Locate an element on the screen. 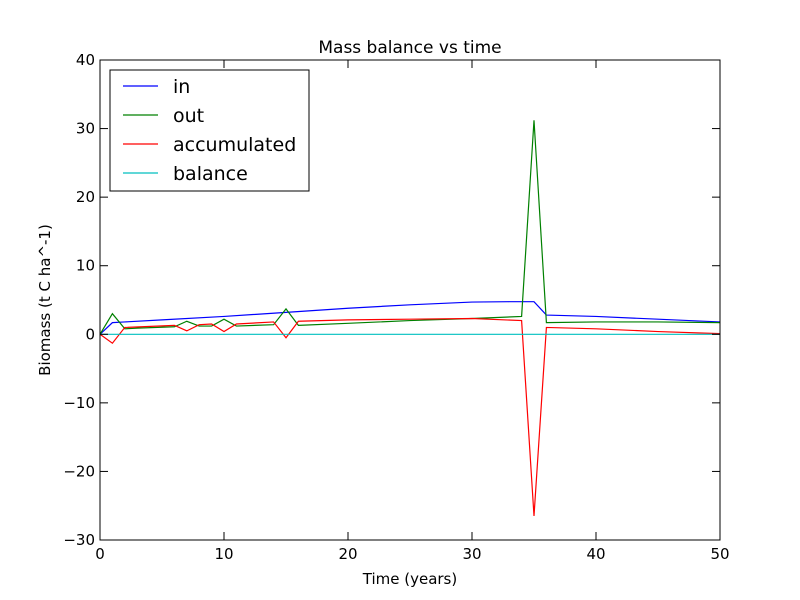 The height and width of the screenshot is (600, 800). y-tick-label: 40 is located at coordinates (85, 60).